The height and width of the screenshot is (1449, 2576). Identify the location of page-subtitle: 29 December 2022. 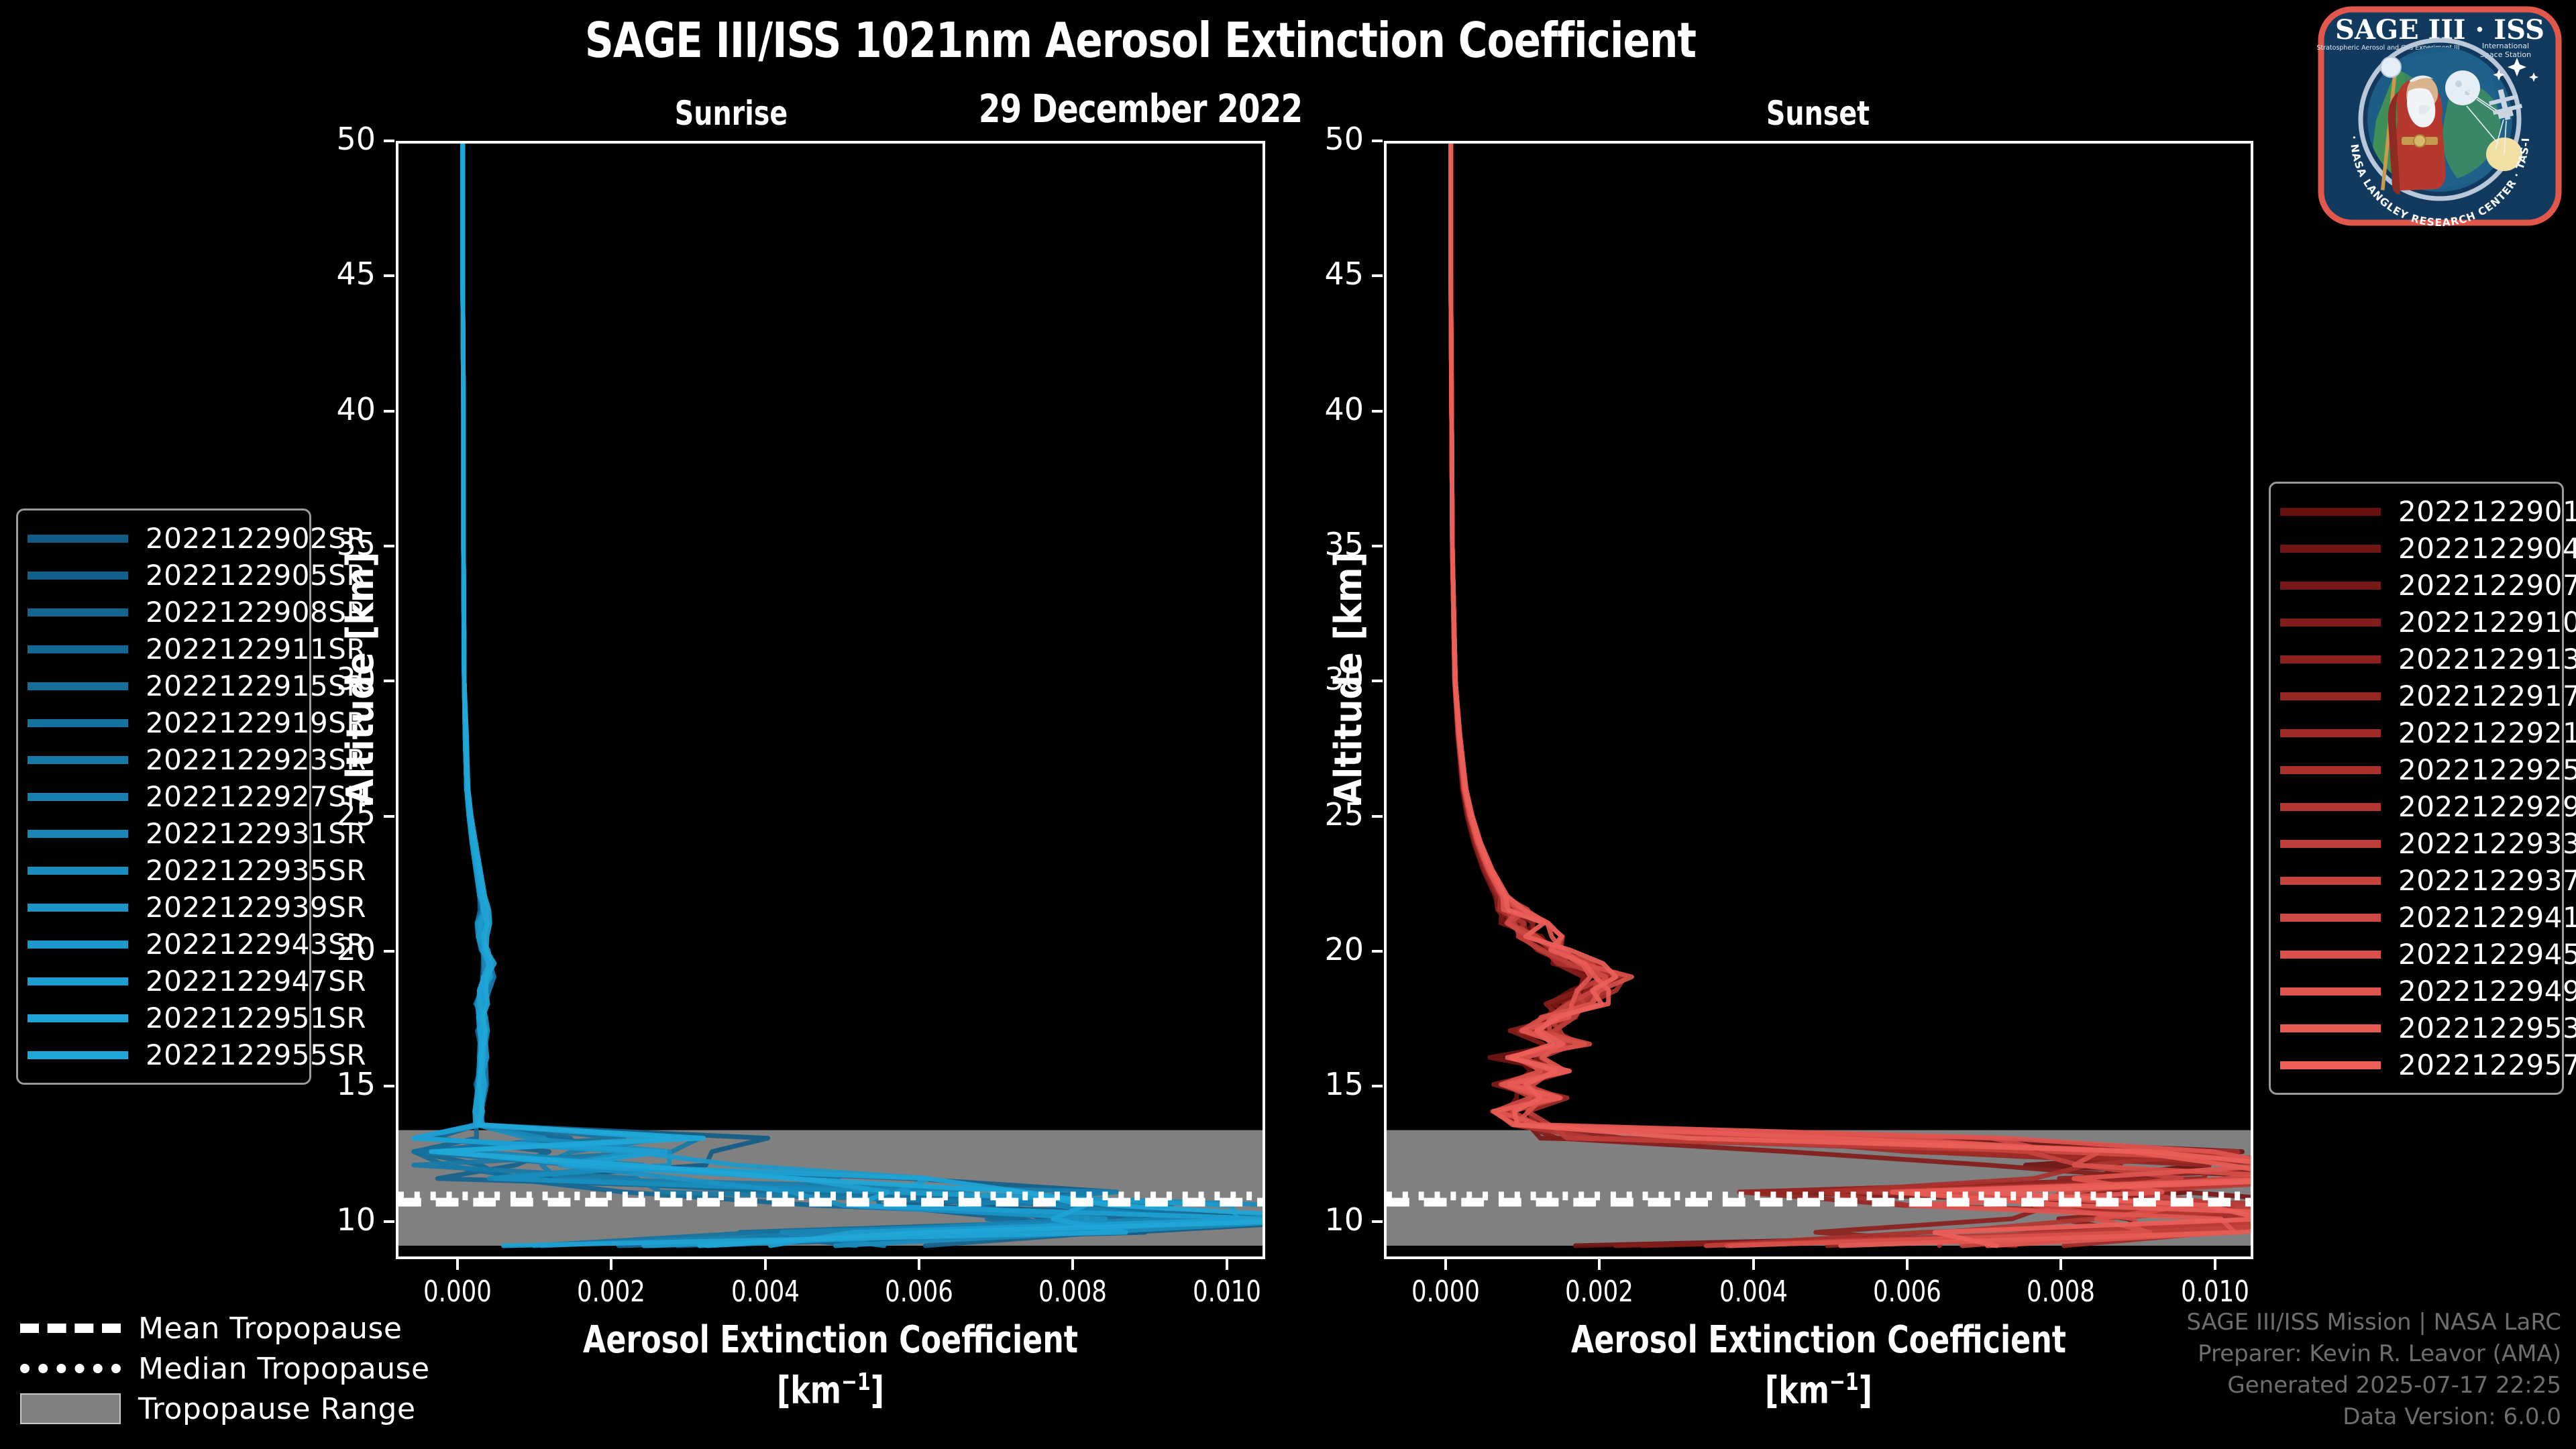
(1140, 108).